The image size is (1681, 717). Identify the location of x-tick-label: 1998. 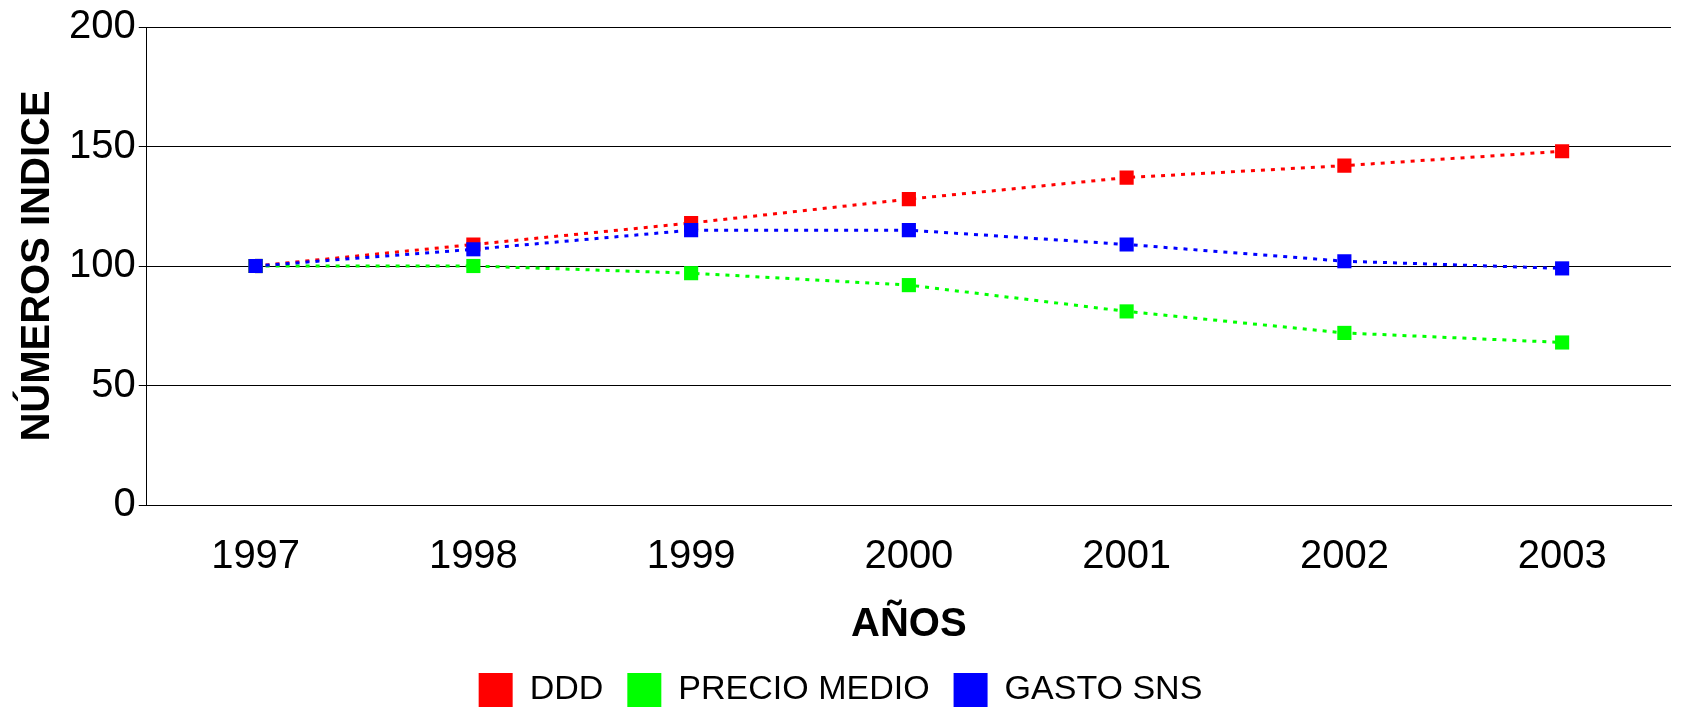
(473, 554).